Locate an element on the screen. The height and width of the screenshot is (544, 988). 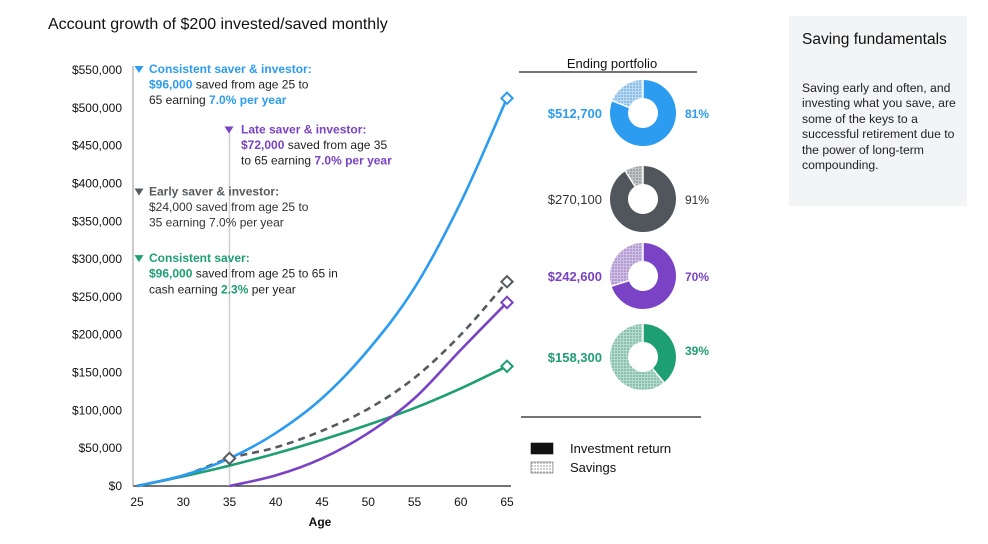
x-tick-label: 55 is located at coordinates (415, 502).